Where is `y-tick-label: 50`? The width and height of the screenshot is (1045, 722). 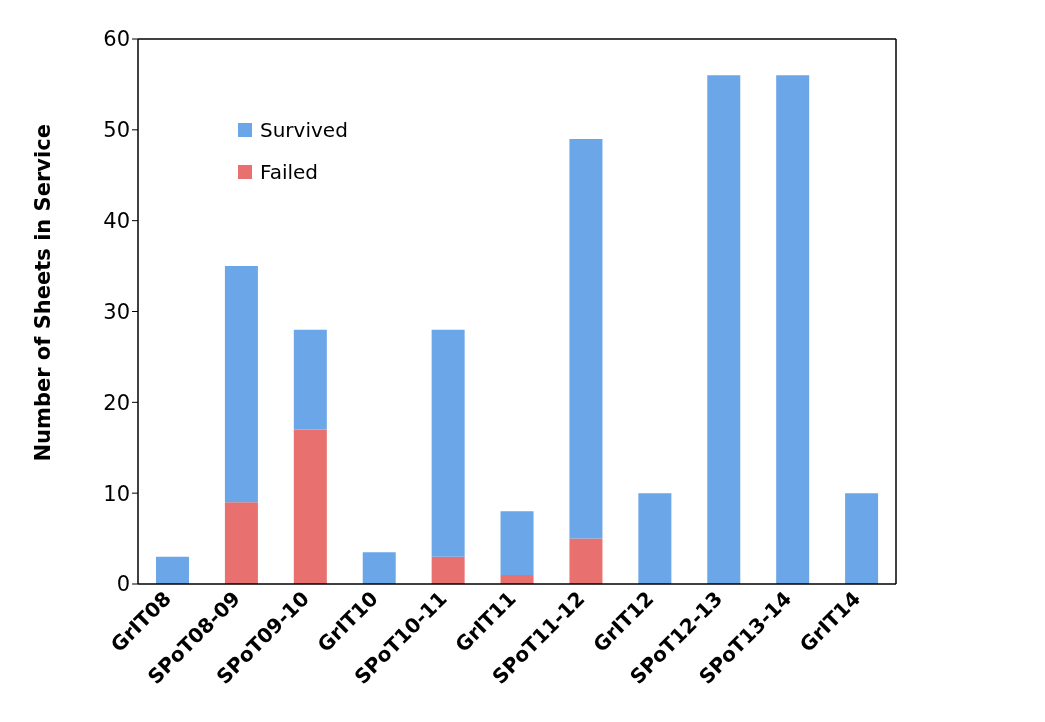 y-tick-label: 50 is located at coordinates (116, 130).